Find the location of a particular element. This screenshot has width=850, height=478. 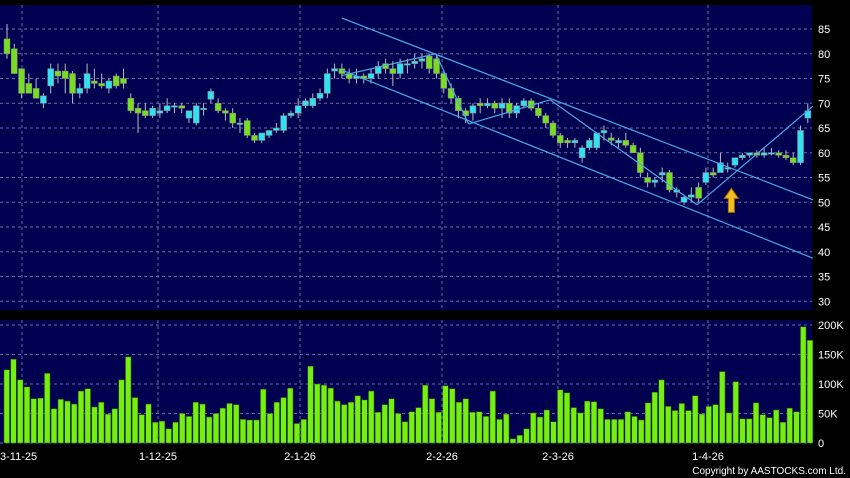

price-tick-label: 85 is located at coordinates (824, 30).